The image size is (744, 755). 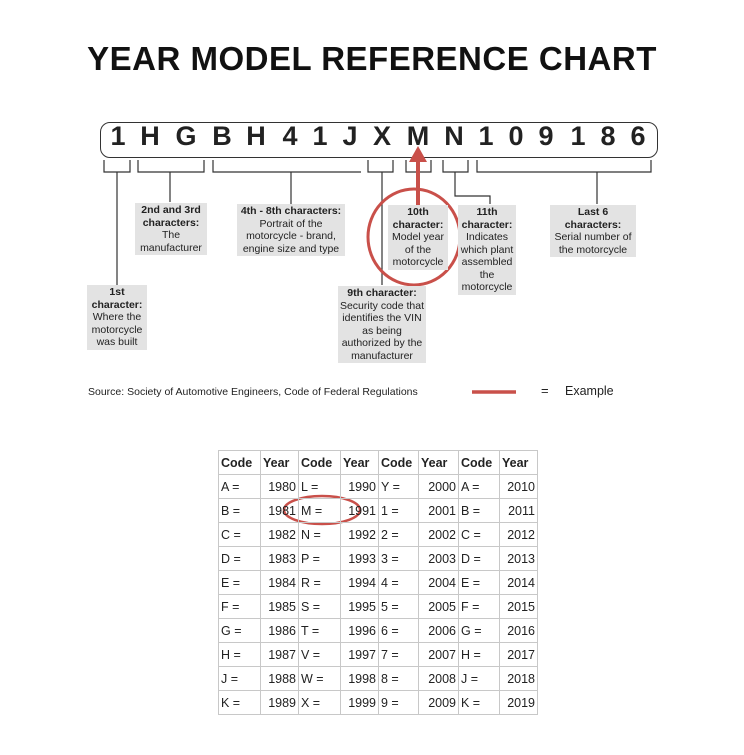 I want to click on table-row: D = 1983 P = 1993 3 = 2003 D = 2013, so click(x=378, y=558).